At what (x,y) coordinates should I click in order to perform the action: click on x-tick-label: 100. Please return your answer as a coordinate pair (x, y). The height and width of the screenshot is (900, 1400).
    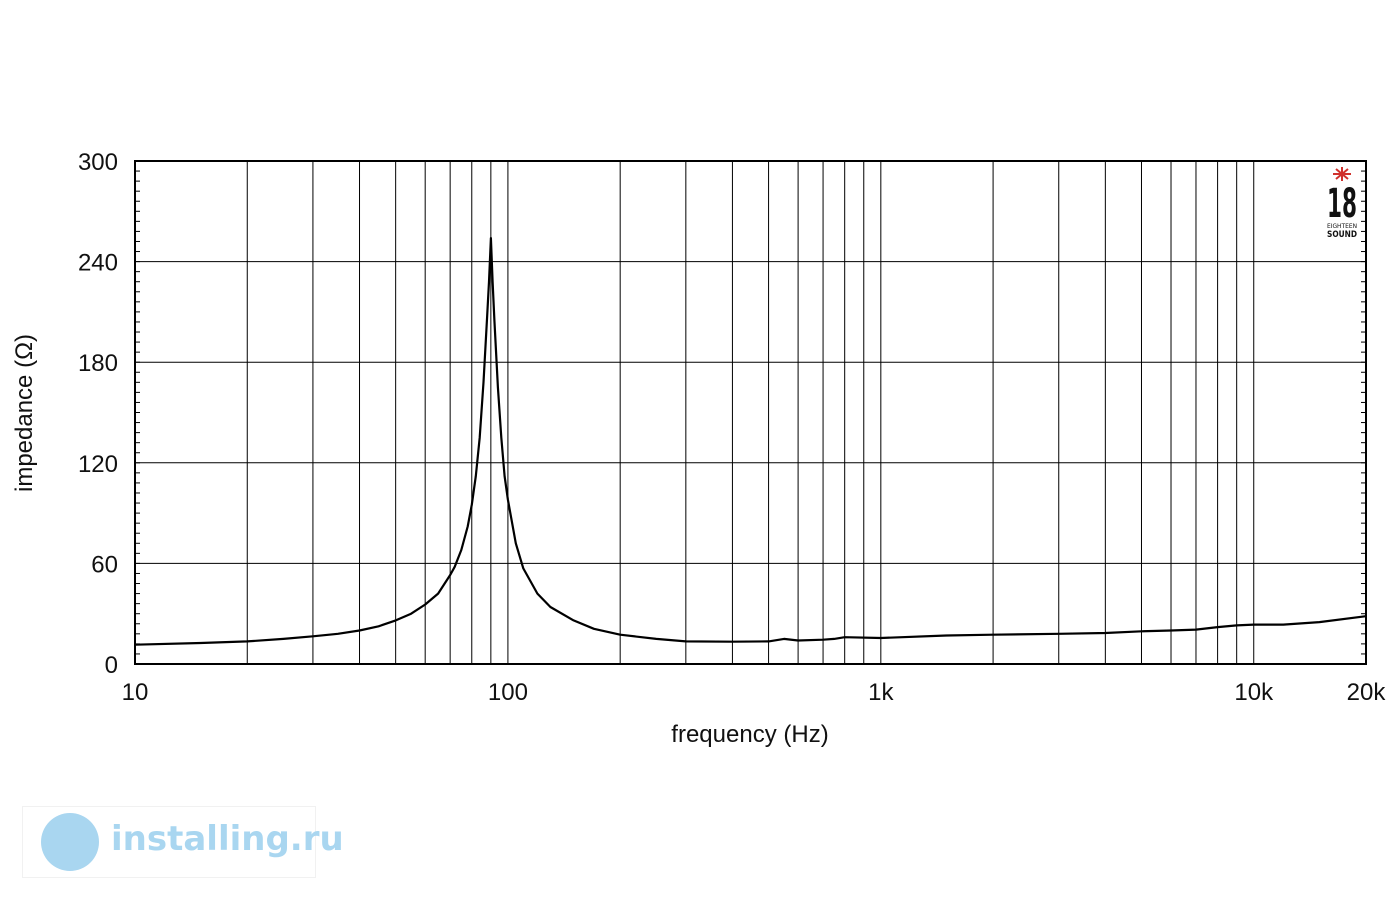
    Looking at the image, I should click on (508, 692).